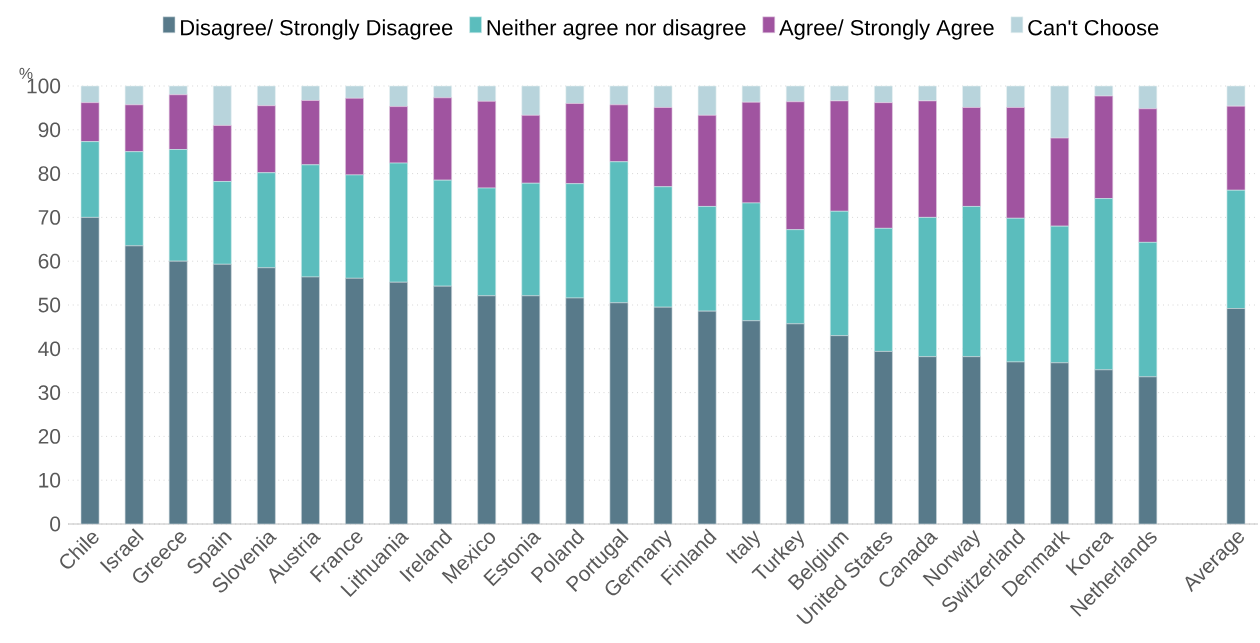 This screenshot has width=1260, height=643. What do you see at coordinates (55, 524) in the screenshot?
I see `y-tick-label: 0` at bounding box center [55, 524].